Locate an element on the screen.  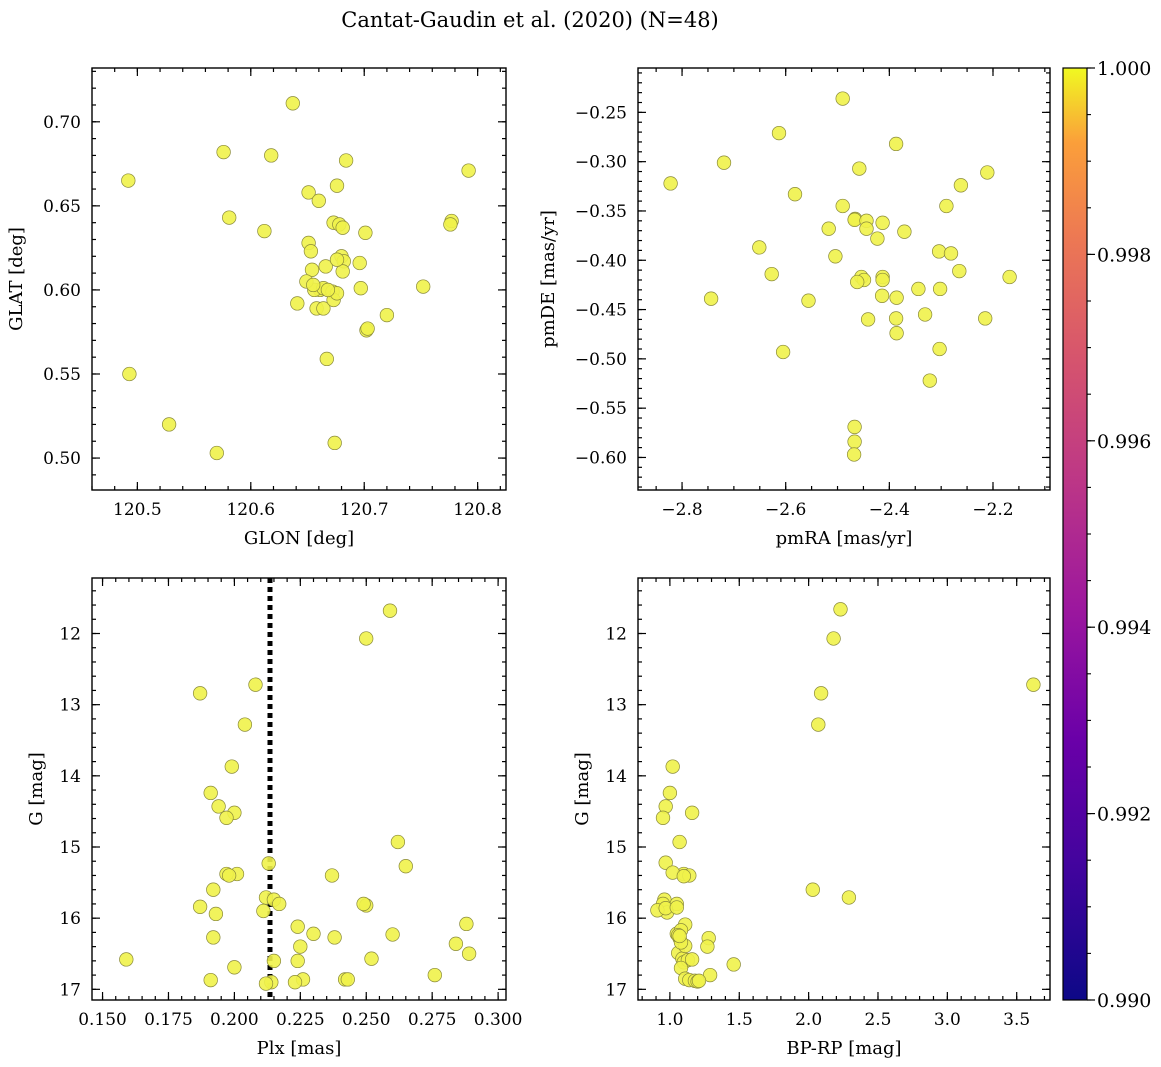
y-tick-label: 12 is located at coordinates (70, 635).